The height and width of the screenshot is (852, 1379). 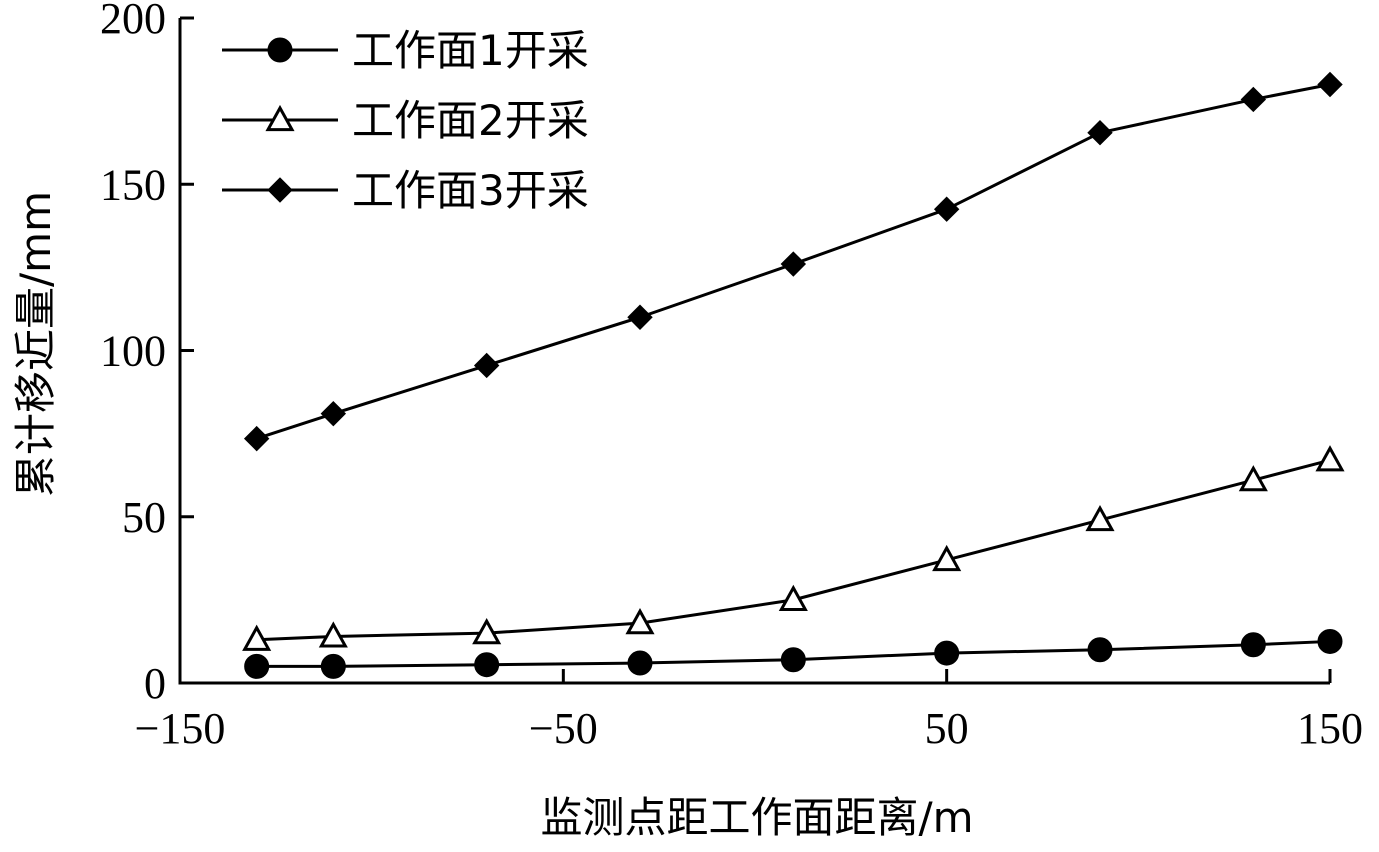 I want to click on x-axis-title: 监测点距工作面距离/m, so click(x=756, y=817).